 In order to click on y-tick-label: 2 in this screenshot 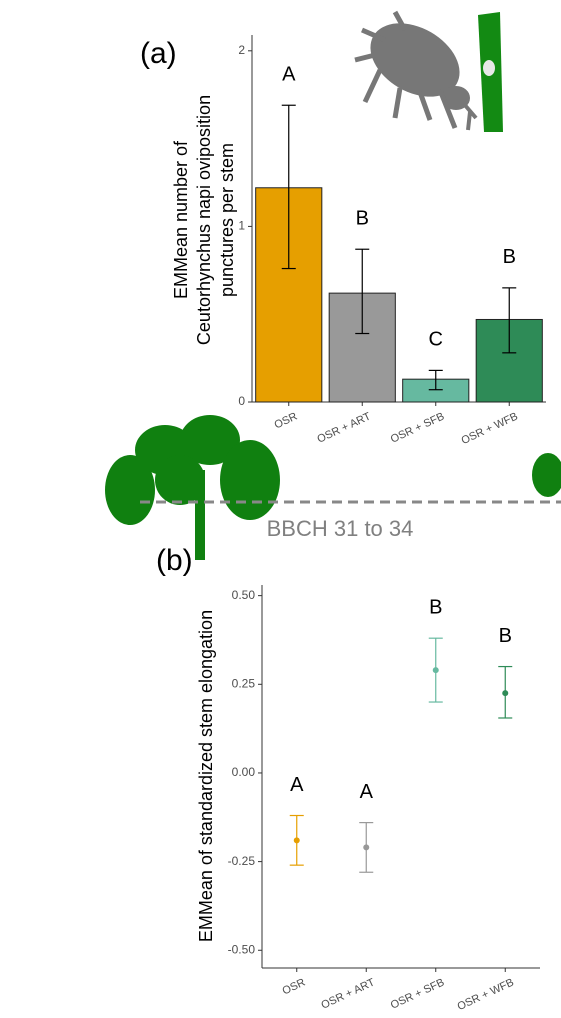, I will do `click(241, 50)`.